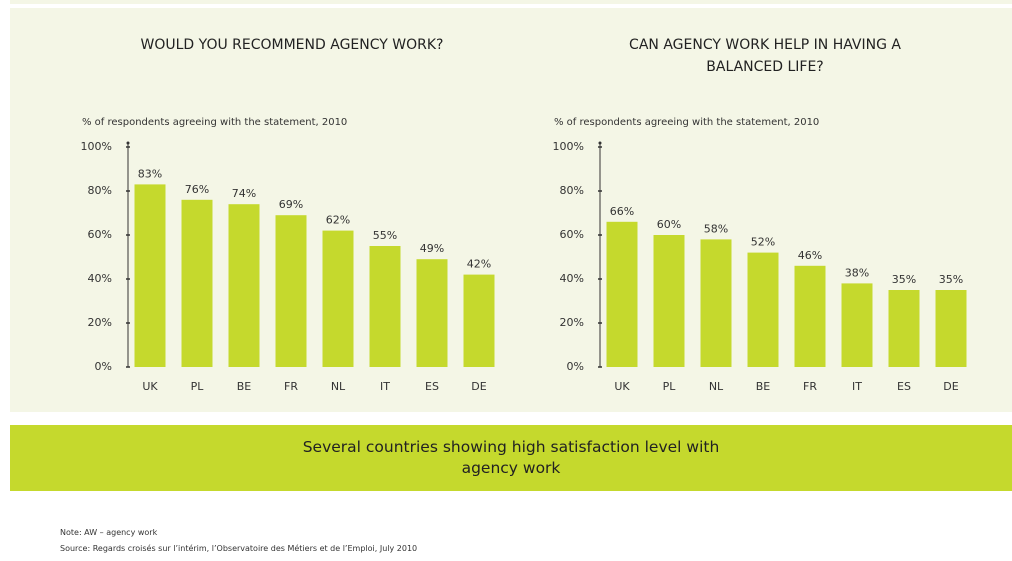 This screenshot has height=561, width=1012. What do you see at coordinates (810, 255) in the screenshot?
I see `value-label: 46%` at bounding box center [810, 255].